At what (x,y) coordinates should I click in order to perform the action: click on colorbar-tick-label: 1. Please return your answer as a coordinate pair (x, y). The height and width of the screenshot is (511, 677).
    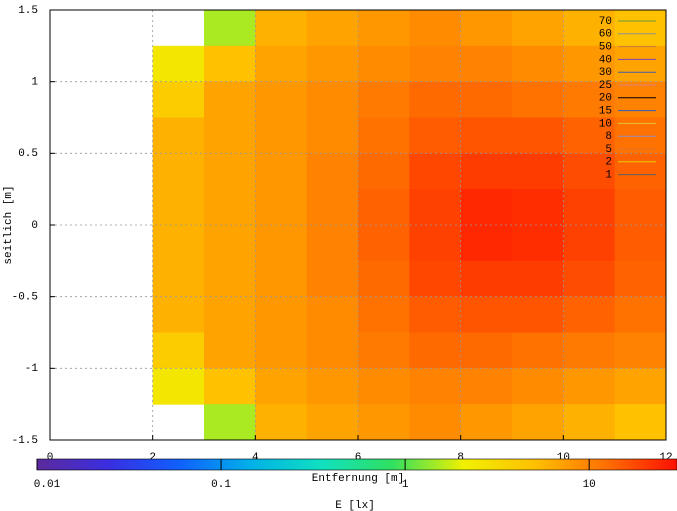
    Looking at the image, I should click on (405, 485).